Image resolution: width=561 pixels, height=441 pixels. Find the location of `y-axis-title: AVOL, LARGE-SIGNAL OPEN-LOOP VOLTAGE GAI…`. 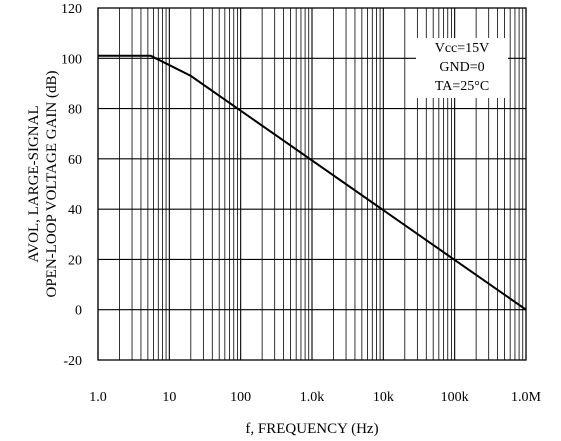

y-axis-title: AVOL, LARGE-SIGNAL OPEN-LOOP VOLTAGE GAI… is located at coordinates (43, 184).